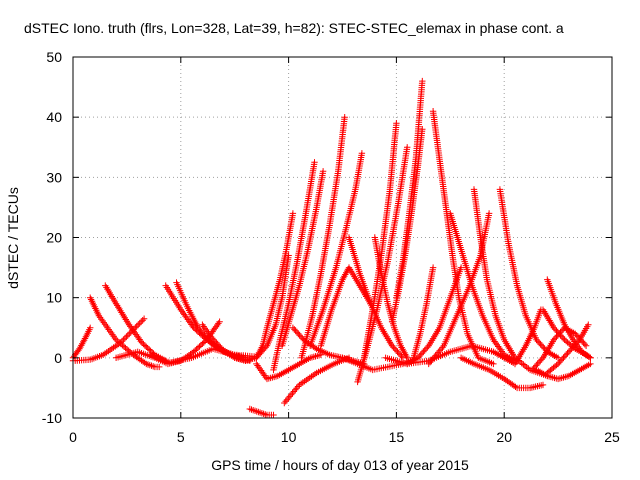  Describe the element at coordinates (52, 418) in the screenshot. I see `y-tick-label: -10` at that location.